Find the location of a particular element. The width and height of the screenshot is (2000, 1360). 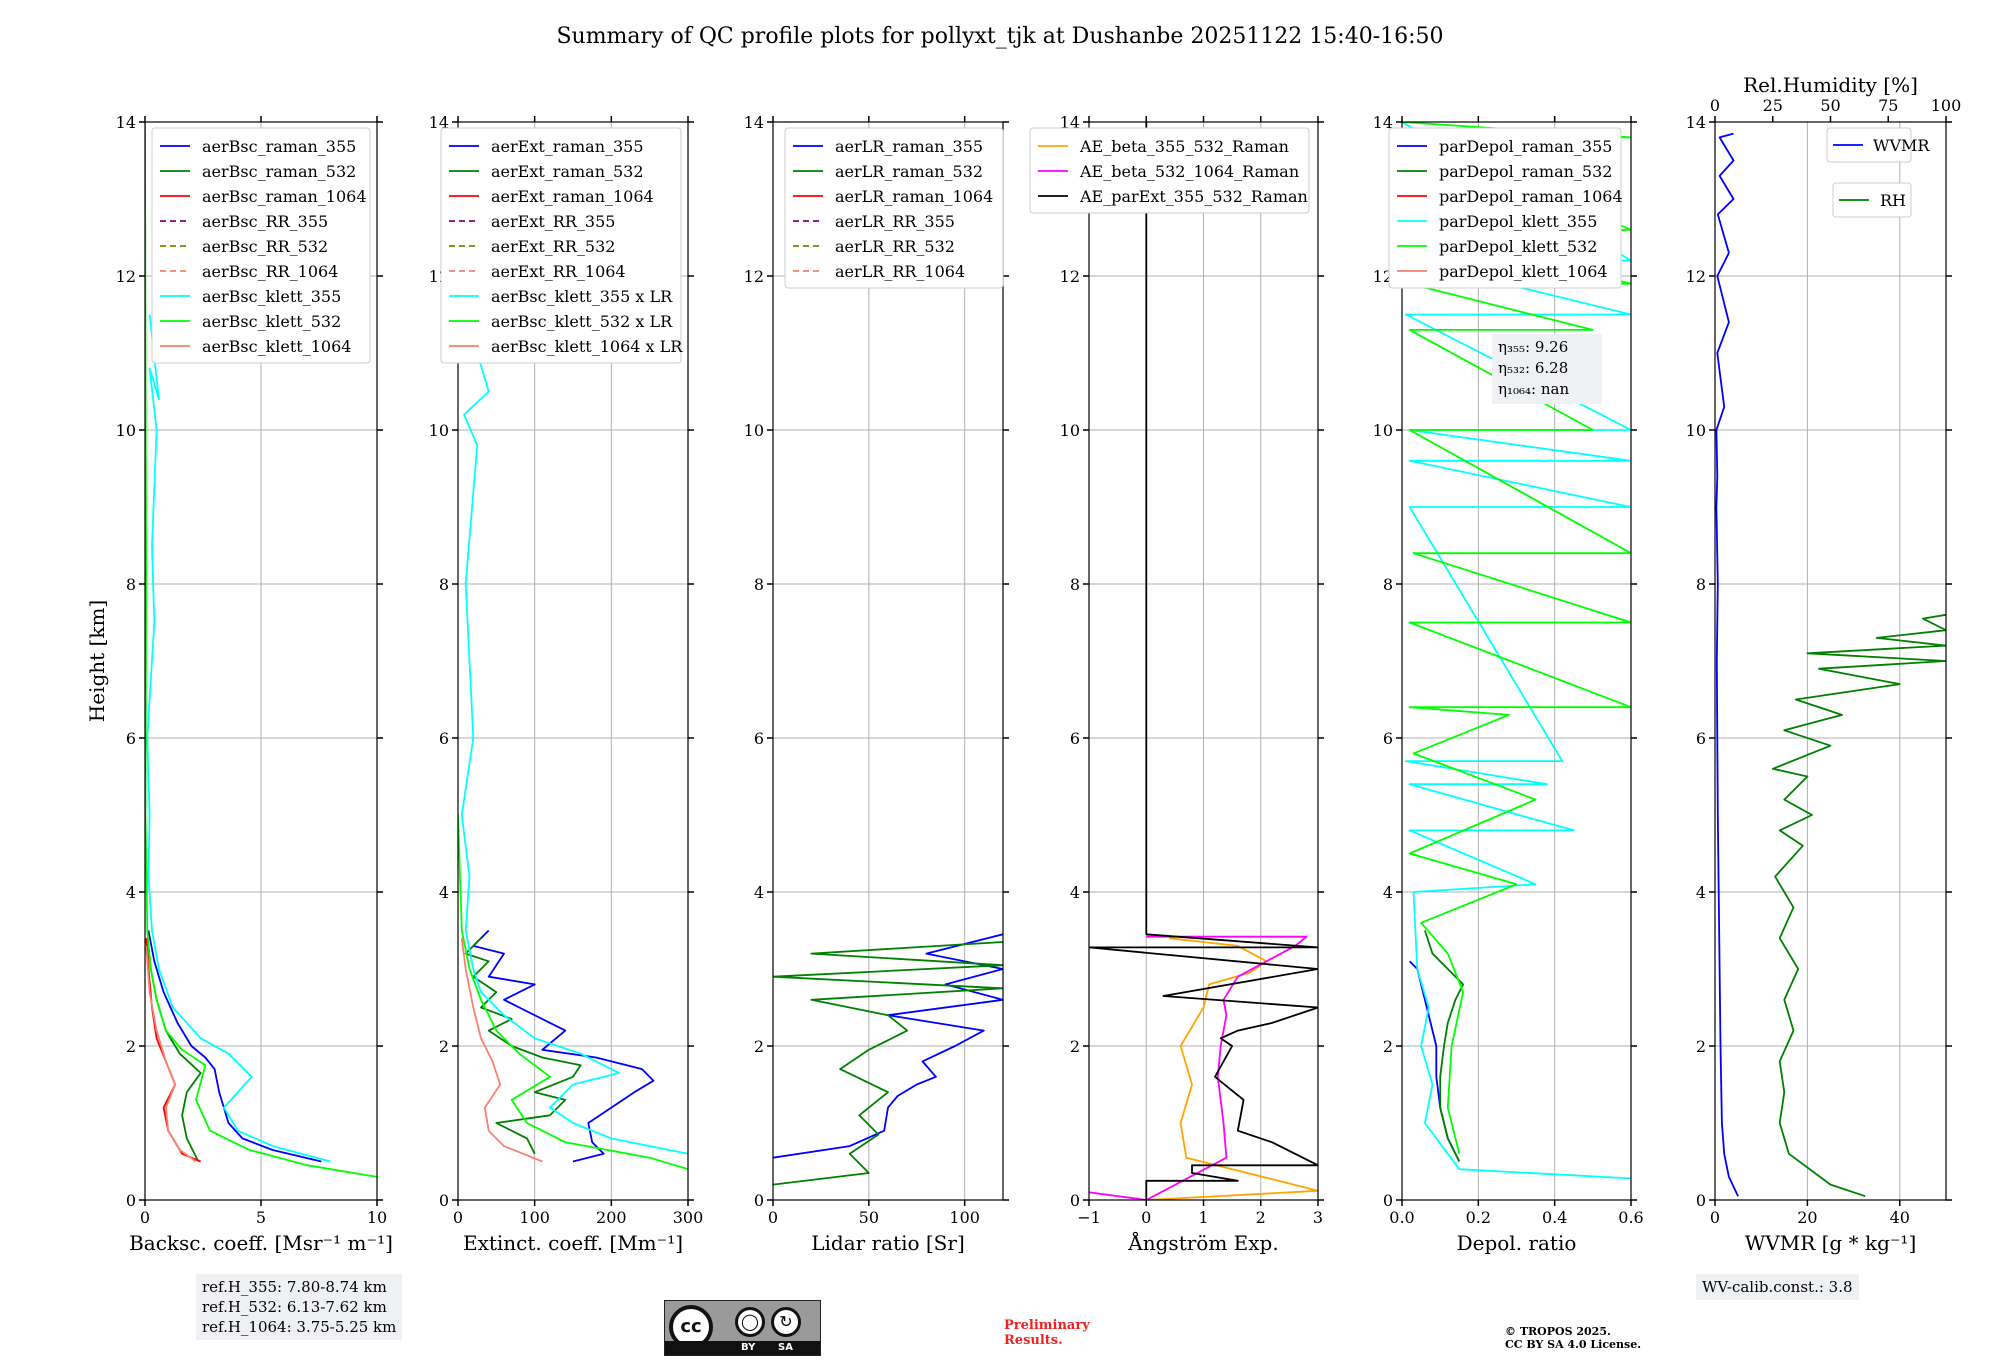

ref-height-532: ref.H_532: 6.13-7.62 km is located at coordinates (294, 1307).